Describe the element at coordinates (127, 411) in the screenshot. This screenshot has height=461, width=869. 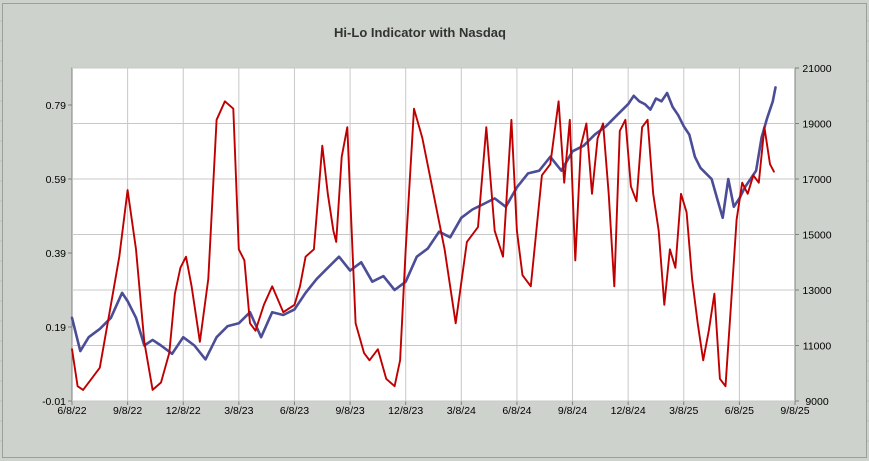
I see `x-tick-label: 9/8/22` at that location.